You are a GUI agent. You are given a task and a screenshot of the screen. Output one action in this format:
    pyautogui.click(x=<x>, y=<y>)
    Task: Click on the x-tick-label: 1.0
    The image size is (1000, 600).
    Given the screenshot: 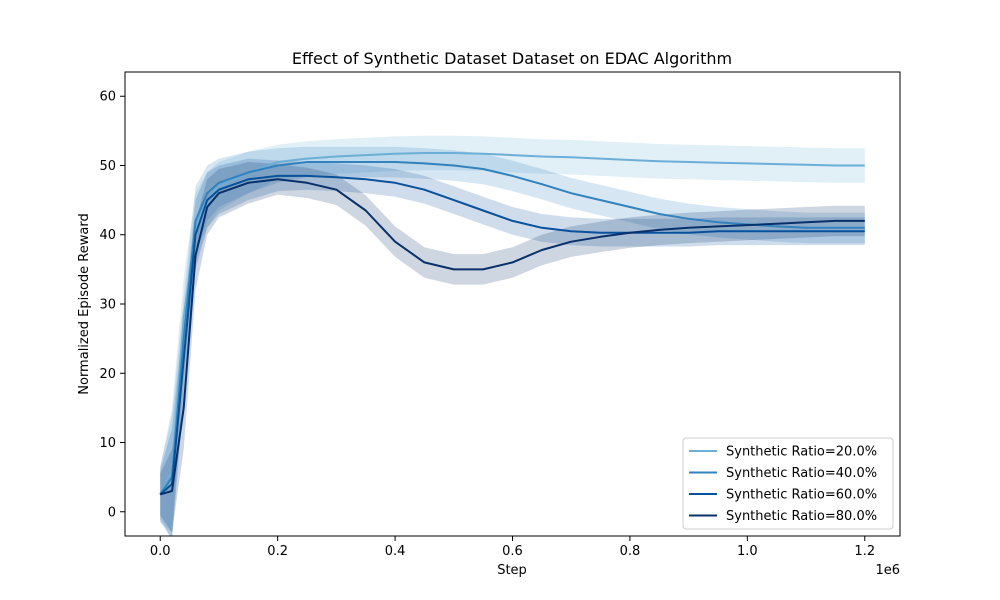 What is the action you would take?
    pyautogui.click(x=747, y=551)
    